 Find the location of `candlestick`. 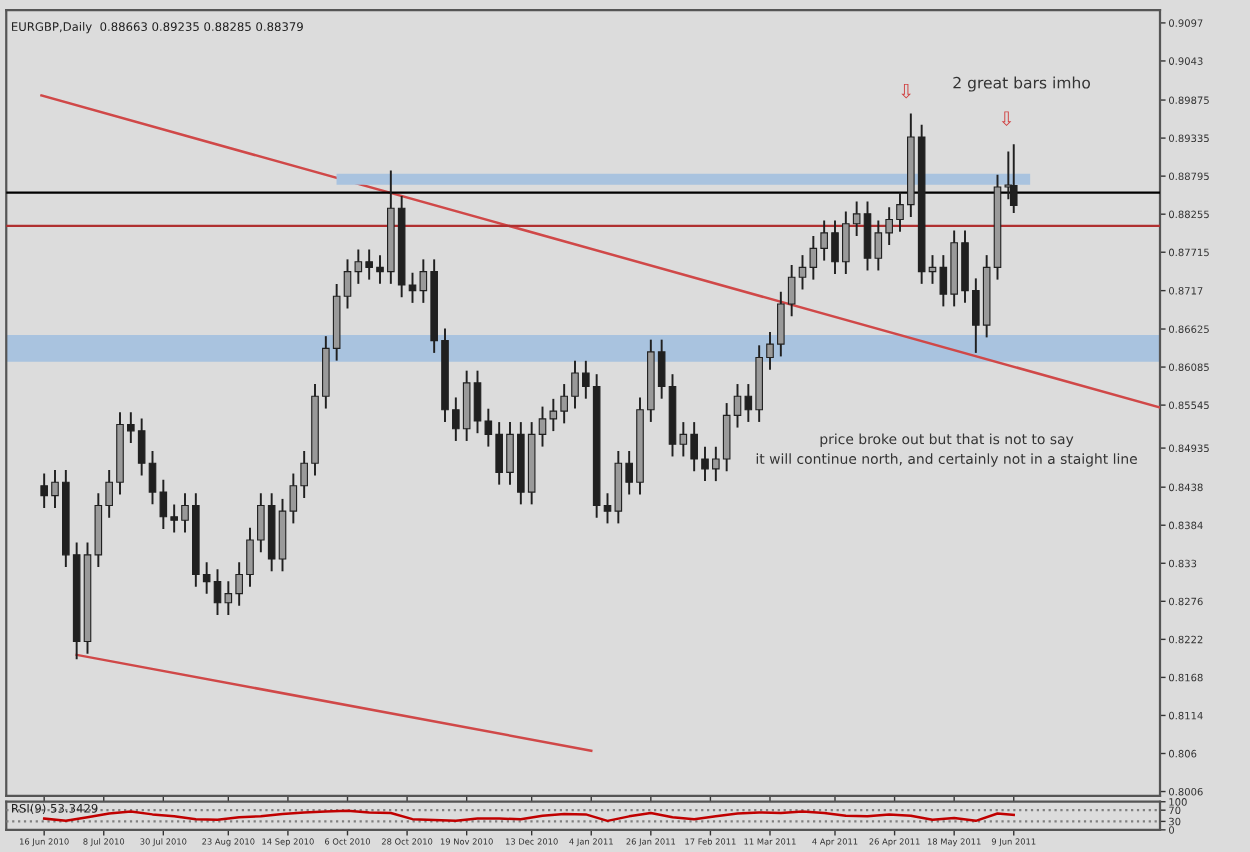

candlestick is located at coordinates (1013, 179).